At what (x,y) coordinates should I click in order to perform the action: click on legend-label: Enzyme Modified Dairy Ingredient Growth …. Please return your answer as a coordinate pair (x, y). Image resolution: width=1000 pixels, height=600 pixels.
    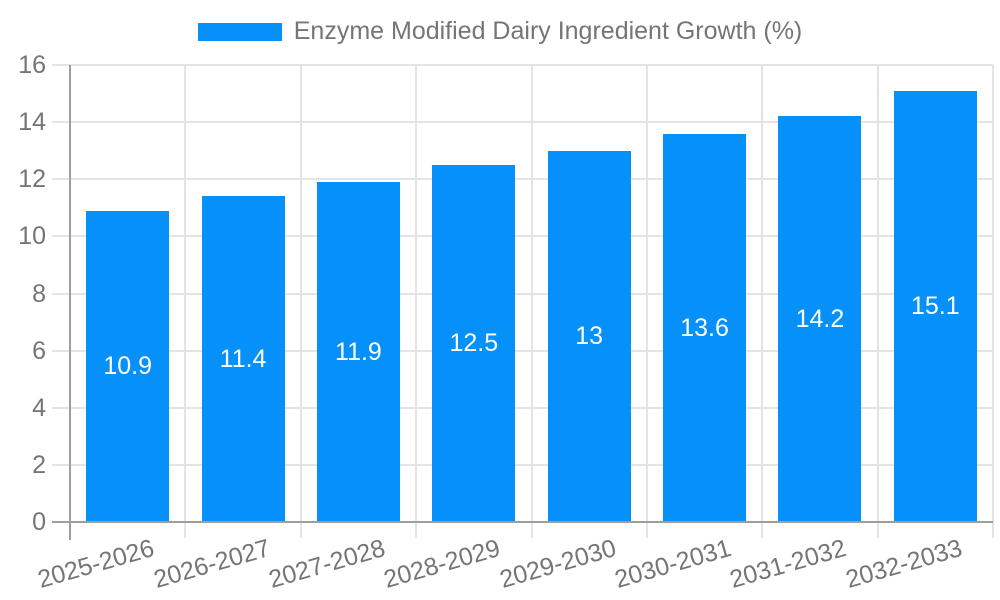
    Looking at the image, I should click on (548, 31).